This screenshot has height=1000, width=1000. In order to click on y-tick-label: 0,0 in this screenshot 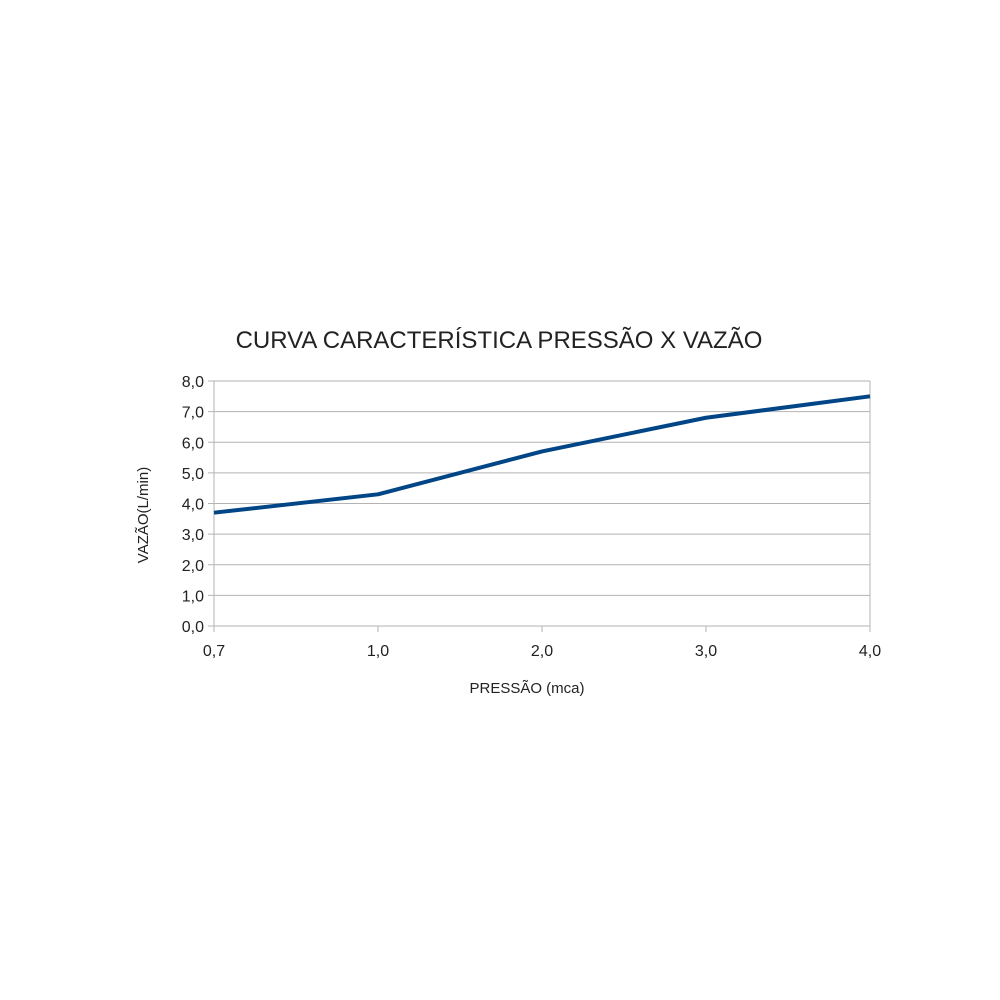, I will do `click(193, 627)`.